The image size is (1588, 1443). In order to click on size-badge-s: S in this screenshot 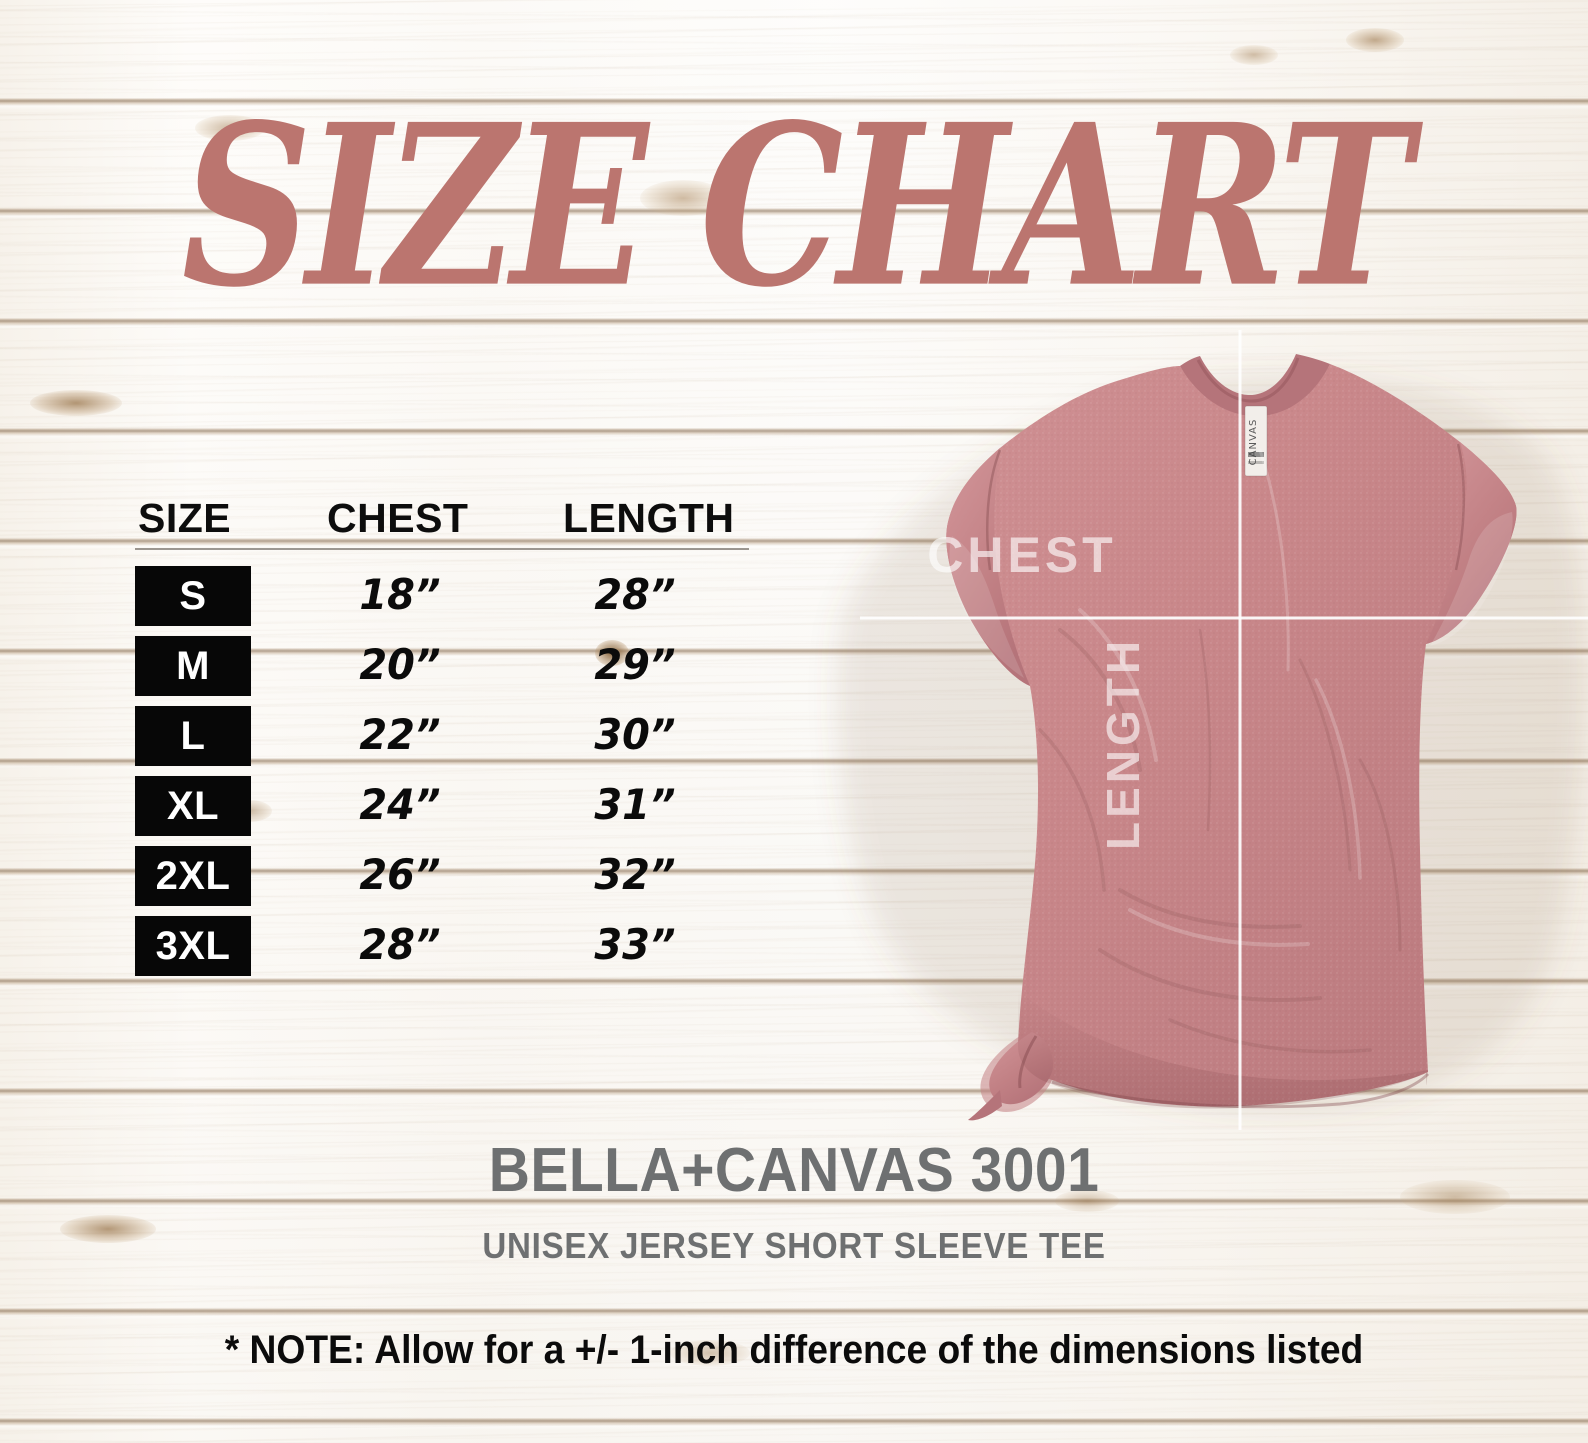, I will do `click(193, 596)`.